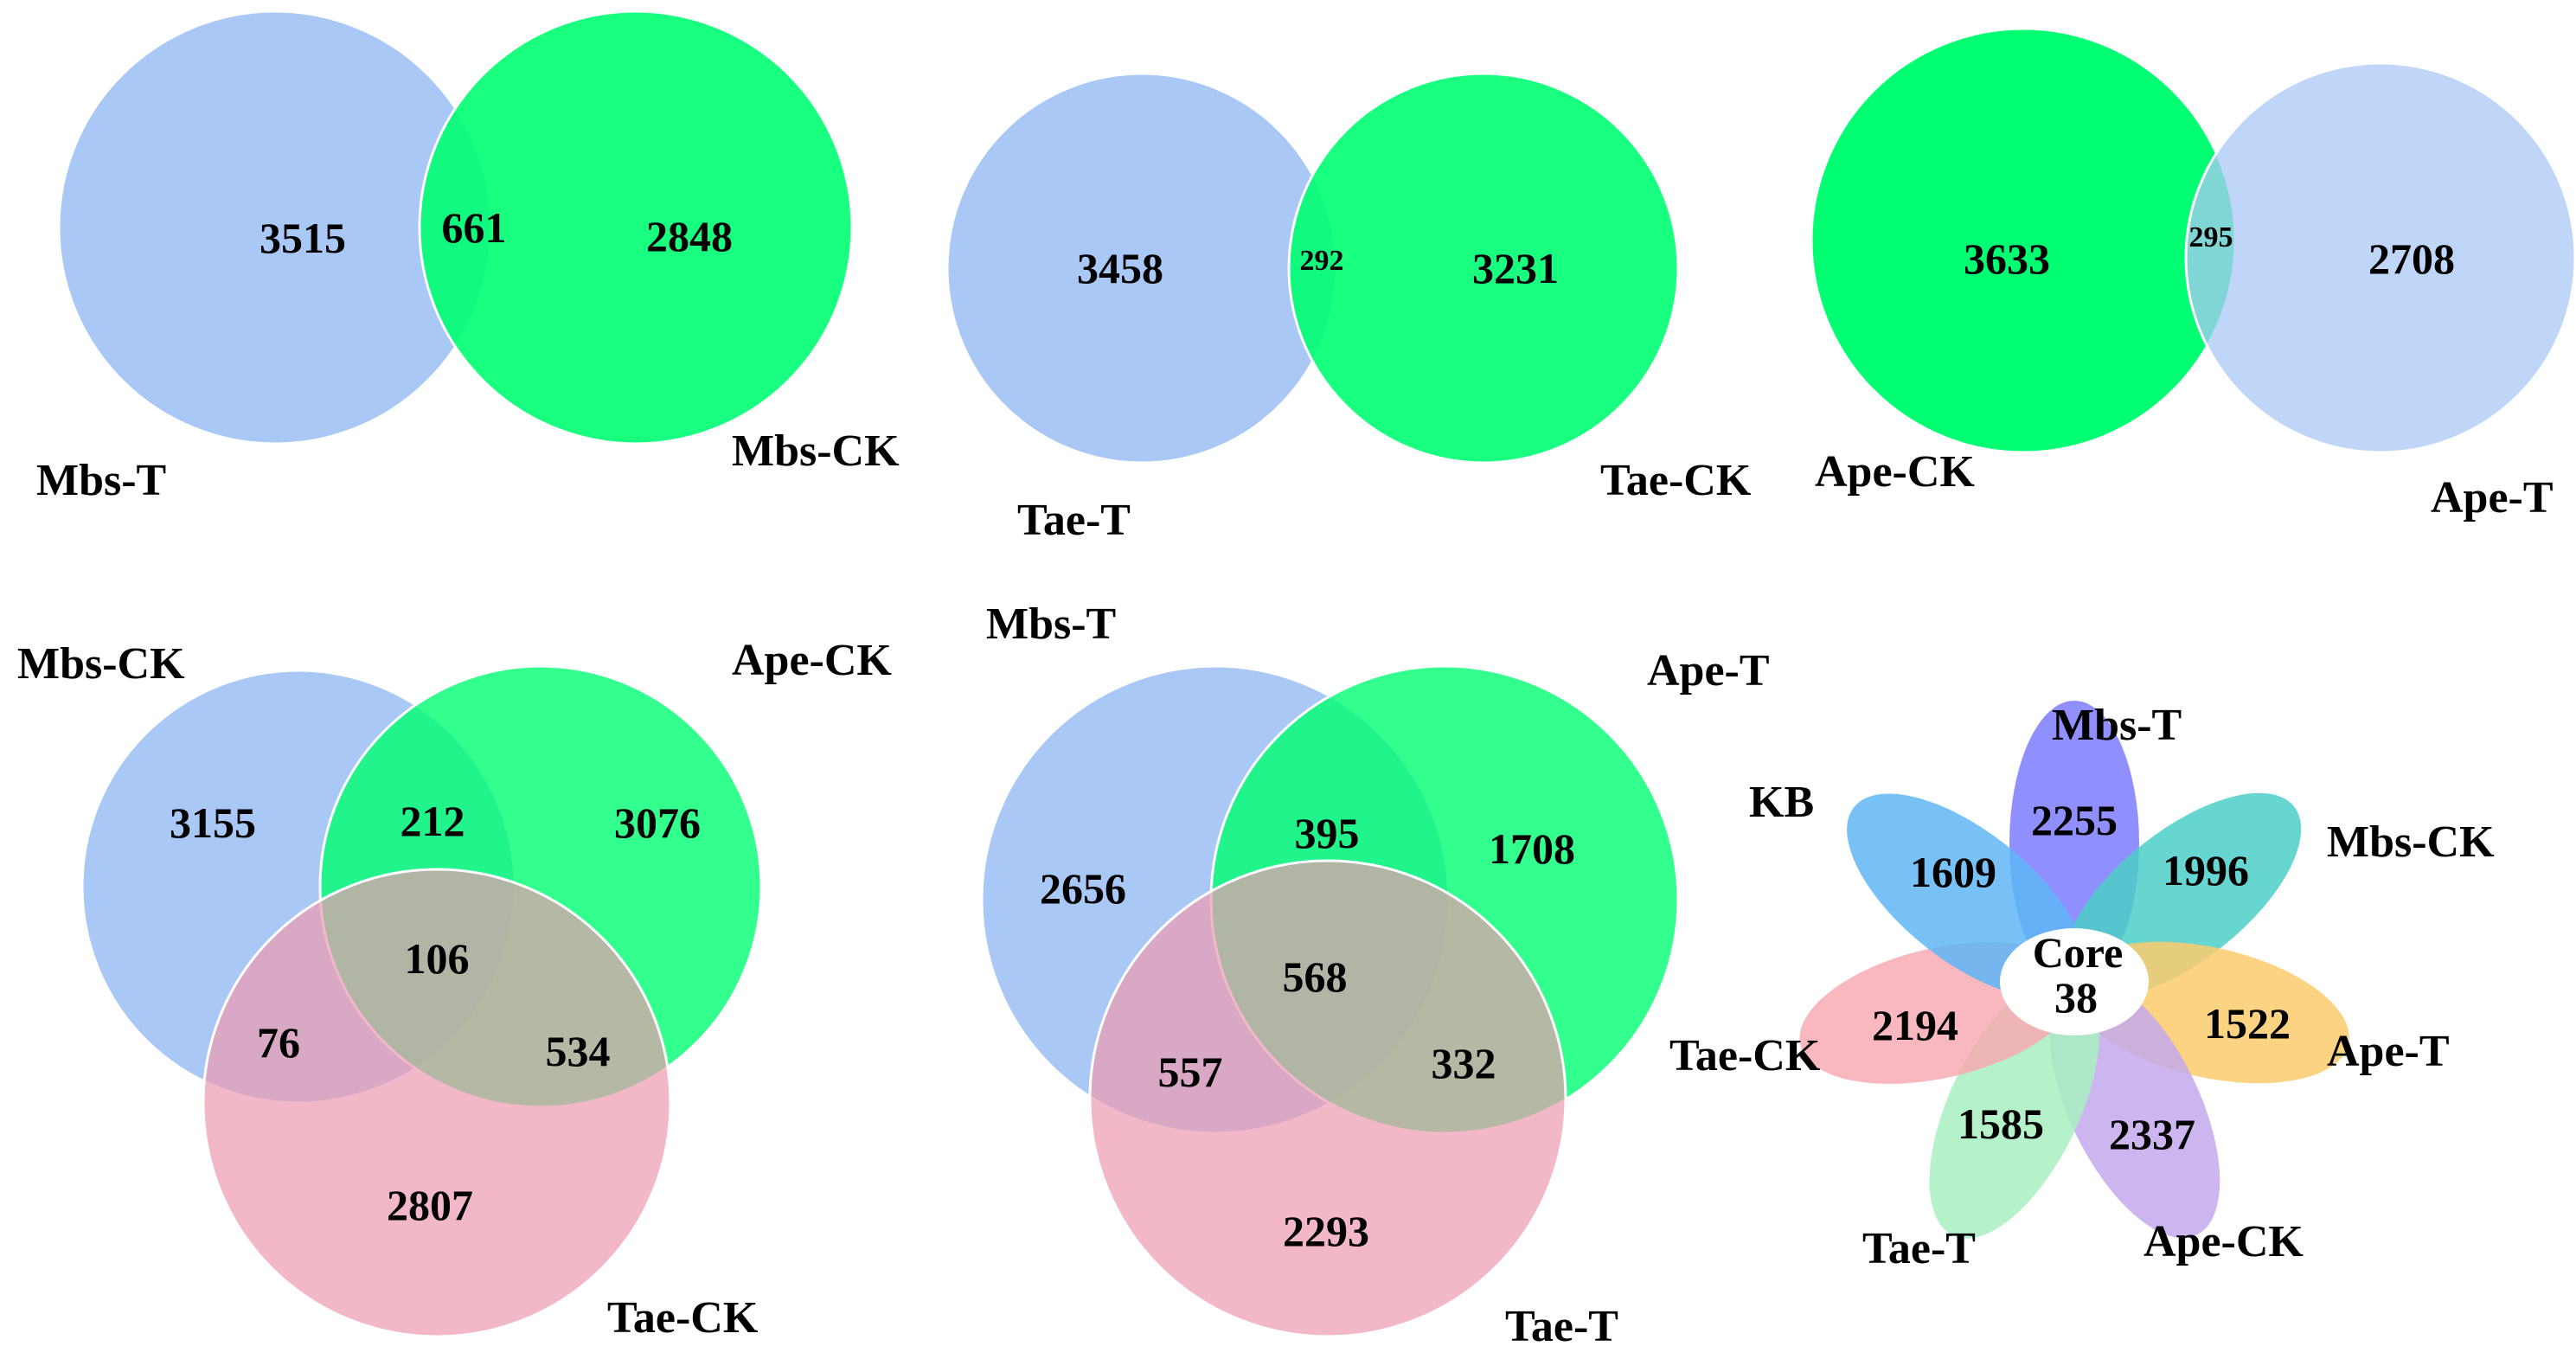 This screenshot has width=2576, height=1359. Describe the element at coordinates (2206, 870) in the screenshot. I see `petal-mbs-ck-value: 1996` at that location.